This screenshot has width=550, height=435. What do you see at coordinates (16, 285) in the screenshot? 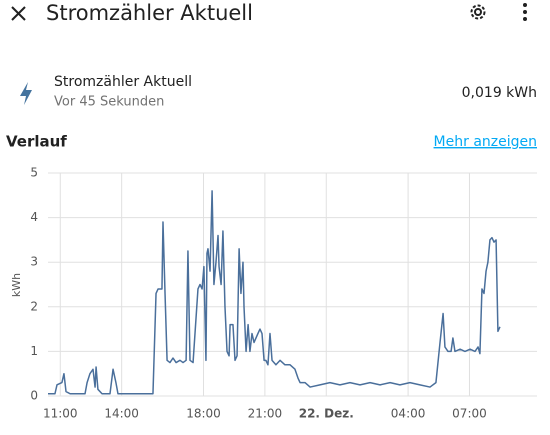
I see `y-axis-label: kWh` at bounding box center [16, 285].